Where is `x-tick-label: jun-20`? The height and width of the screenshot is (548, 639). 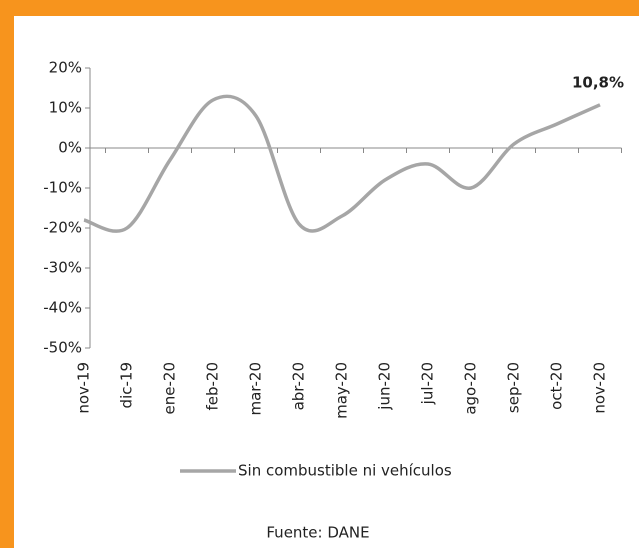 x-tick-label: jun-20 is located at coordinates (385, 386).